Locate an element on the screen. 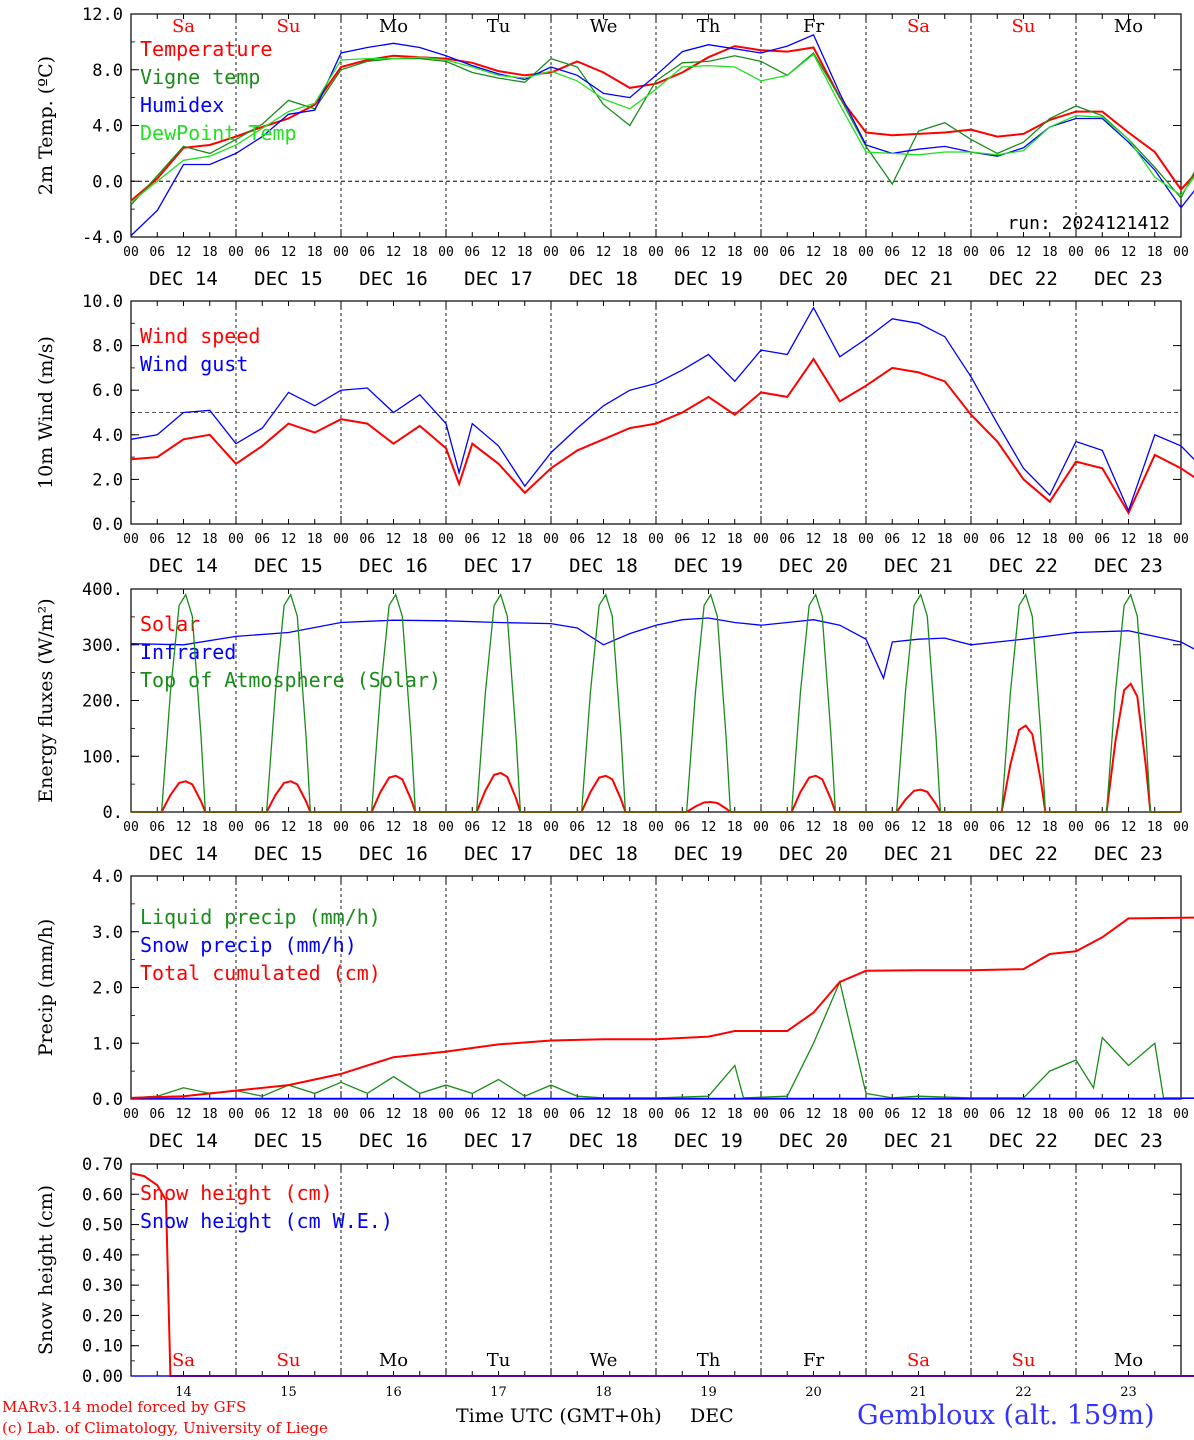 This screenshot has width=1194, height=1440. x-axis-label: Time UTC (GMT+0h) is located at coordinates (559, 1416).